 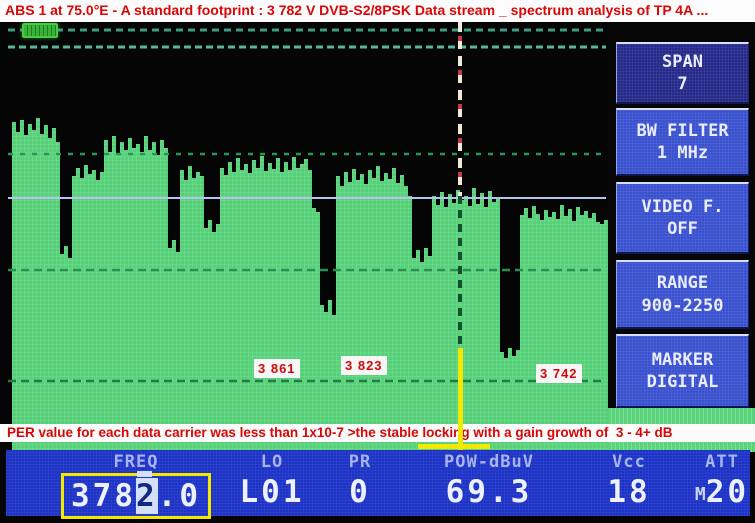 What do you see at coordinates (103, 496) in the screenshot?
I see `frequency-digits: 378` at bounding box center [103, 496].